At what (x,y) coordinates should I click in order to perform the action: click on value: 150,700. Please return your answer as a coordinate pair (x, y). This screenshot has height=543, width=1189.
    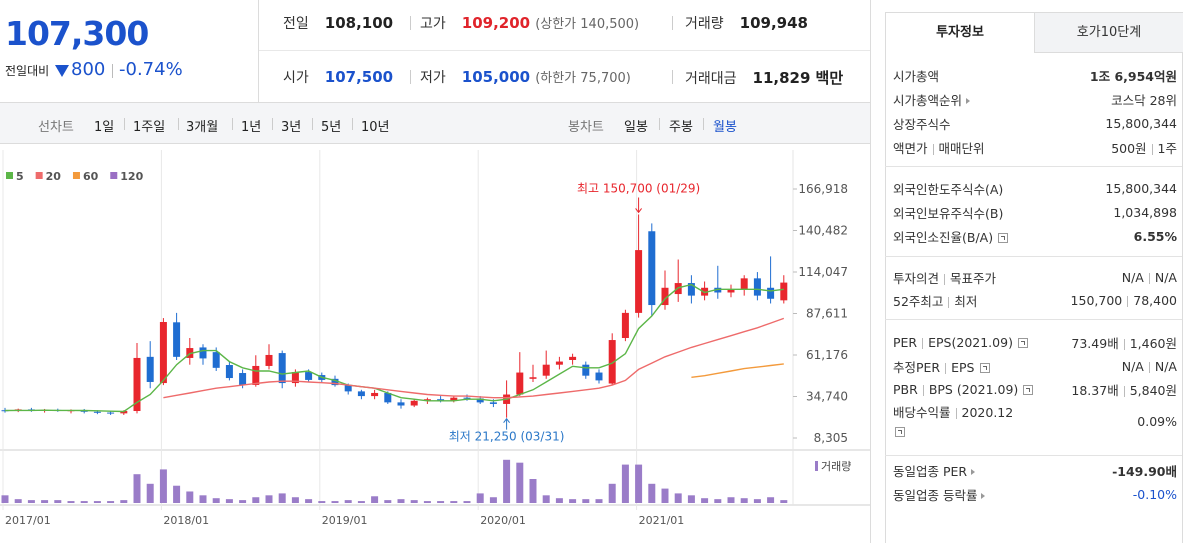
    Looking at the image, I should click on (1096, 300).